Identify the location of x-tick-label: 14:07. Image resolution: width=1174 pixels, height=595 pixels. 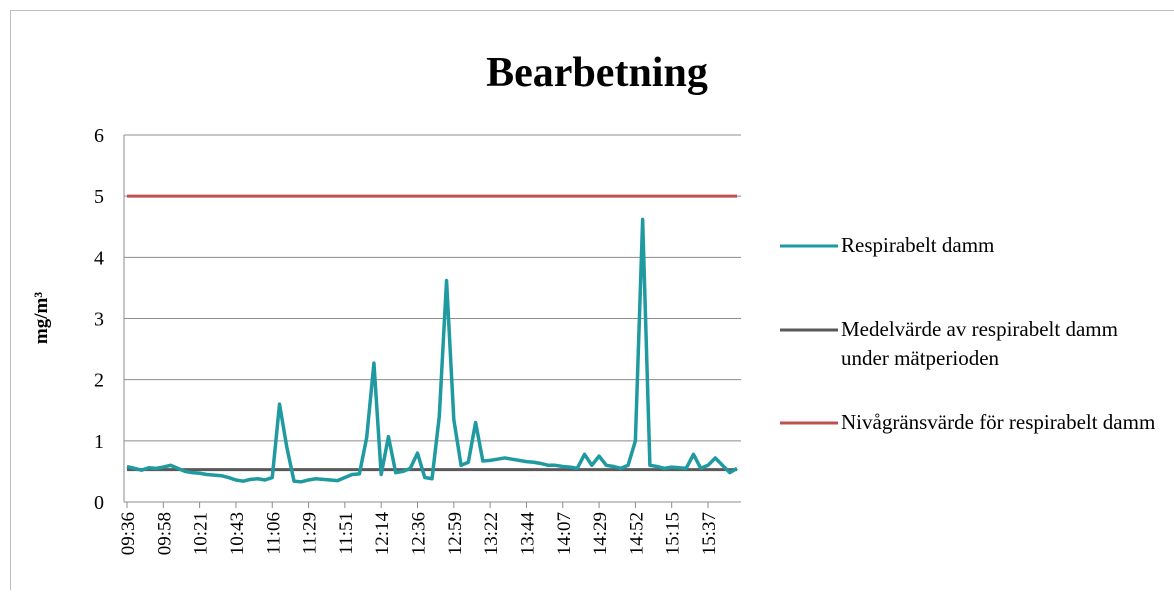
(564, 533).